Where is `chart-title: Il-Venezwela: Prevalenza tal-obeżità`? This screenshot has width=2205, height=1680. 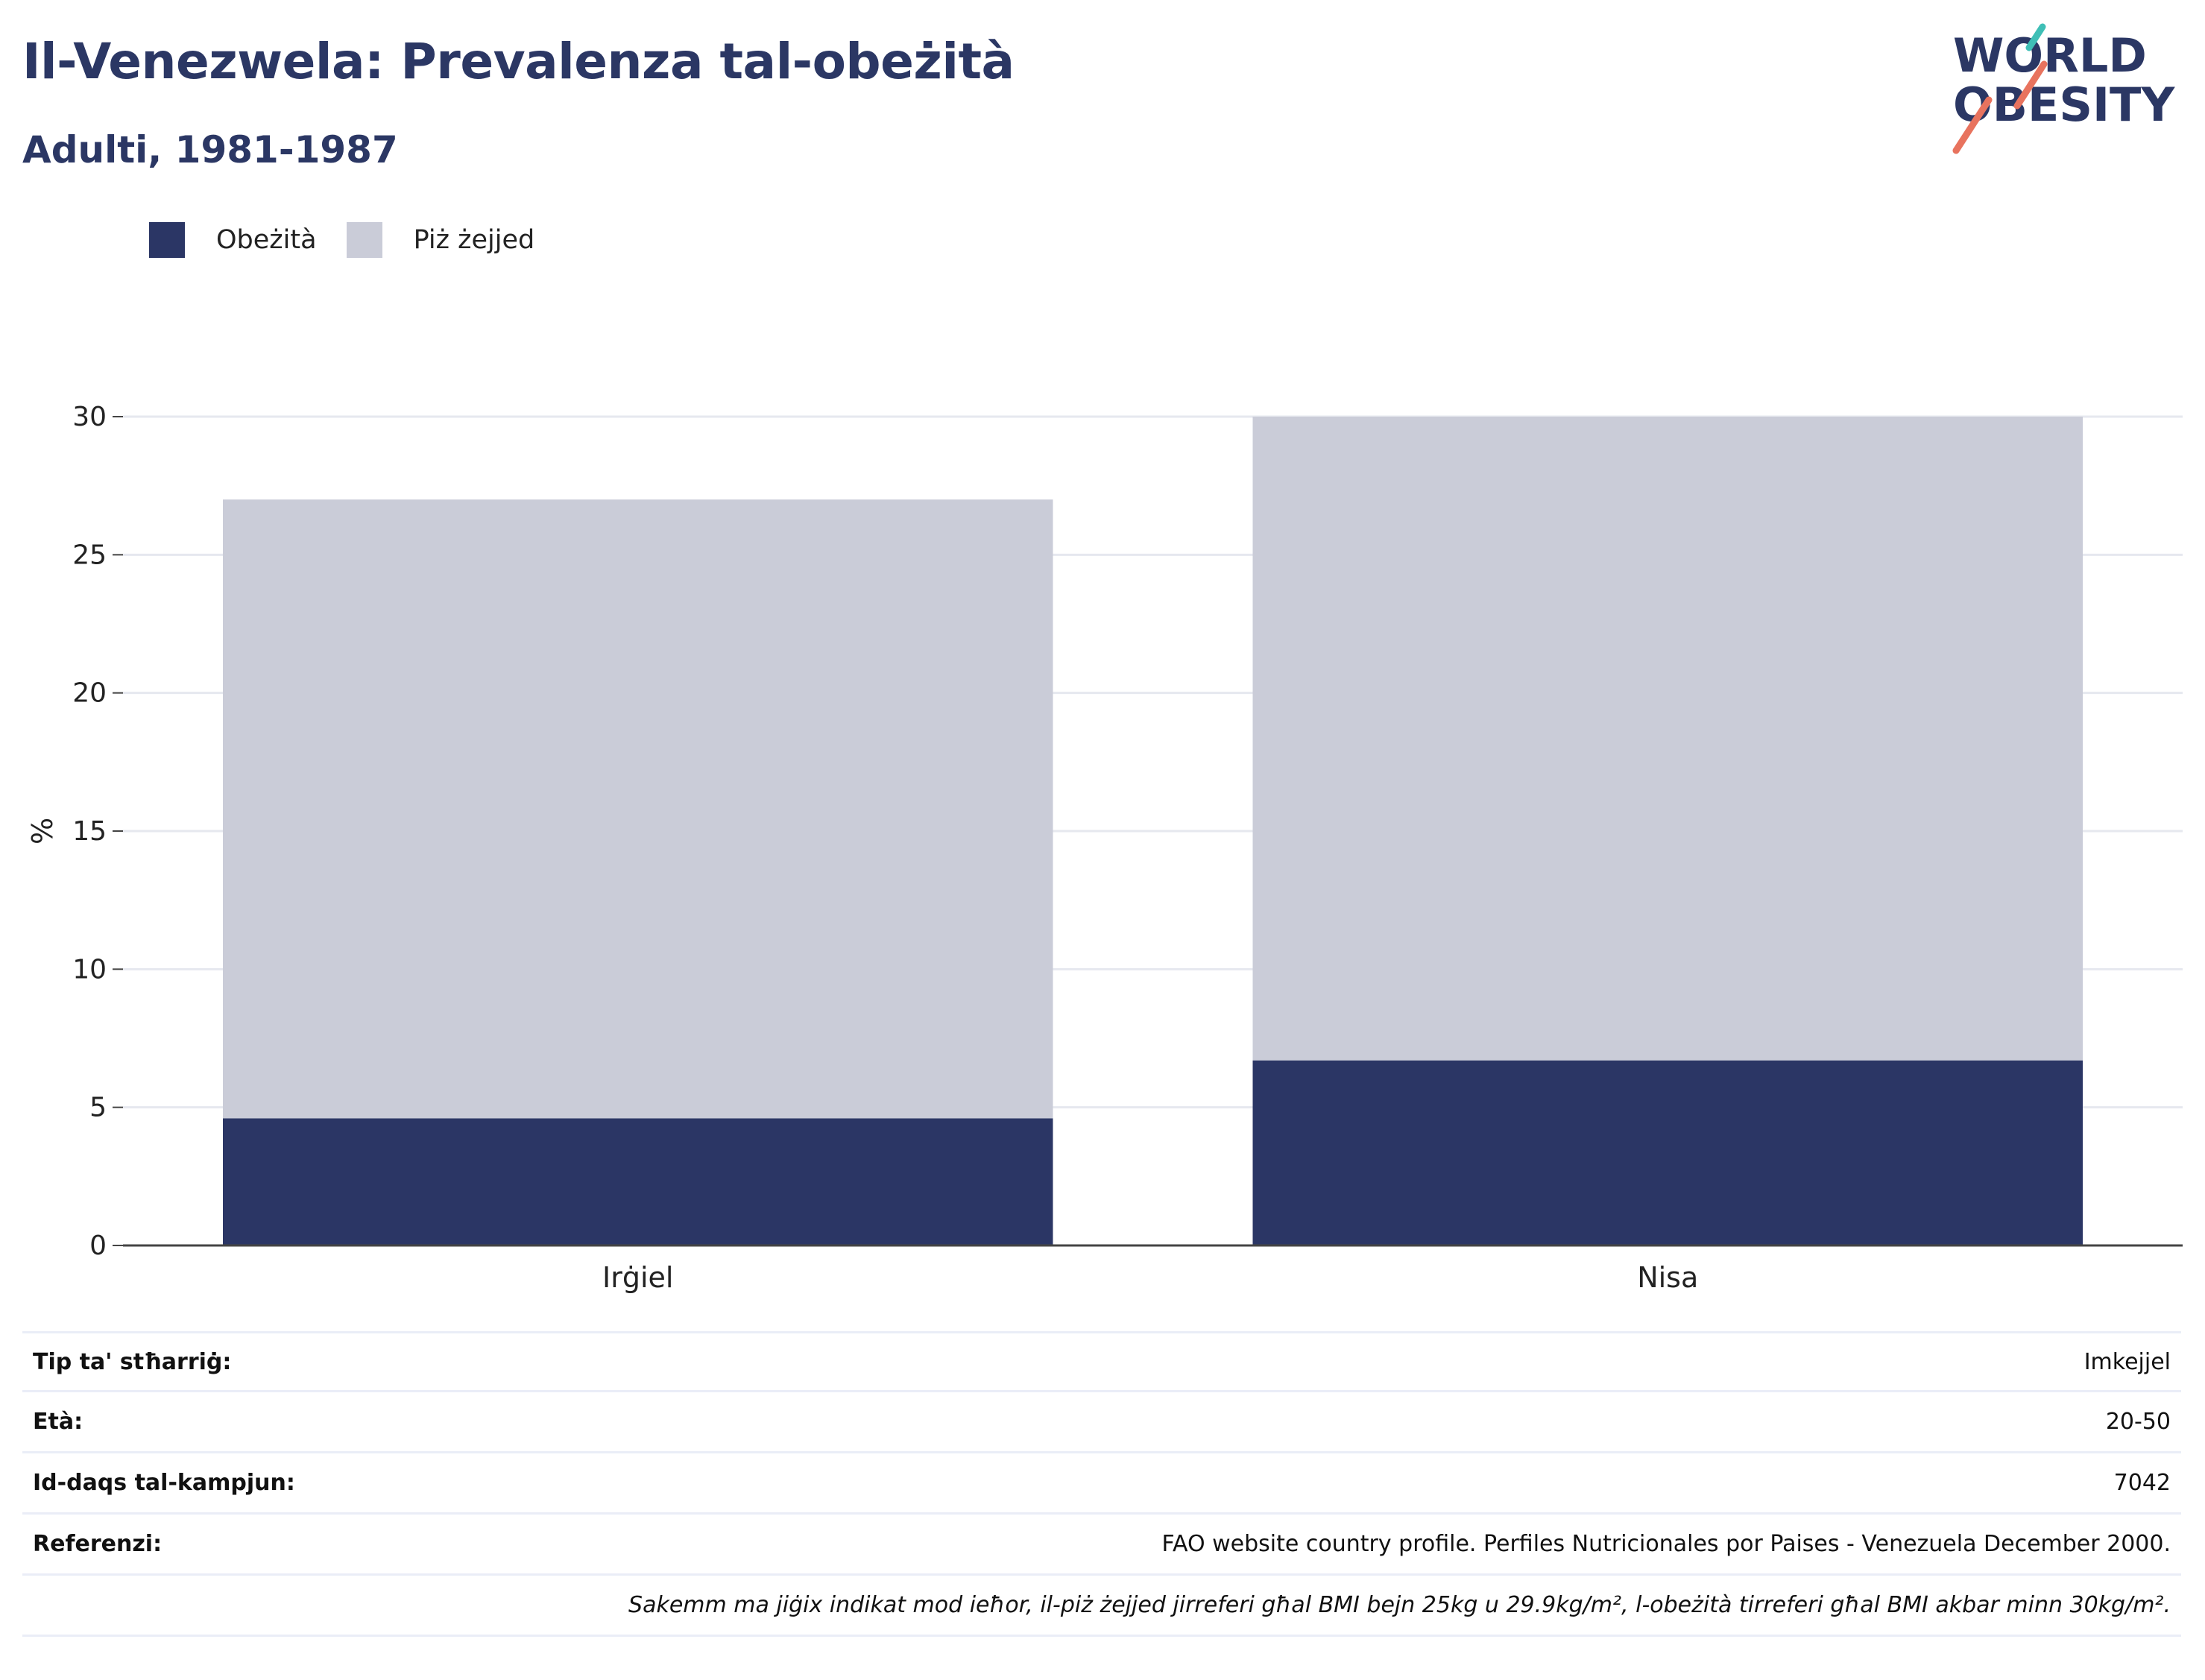 chart-title: Il-Venezwela: Prevalenza tal-obeżità is located at coordinates (518, 61).